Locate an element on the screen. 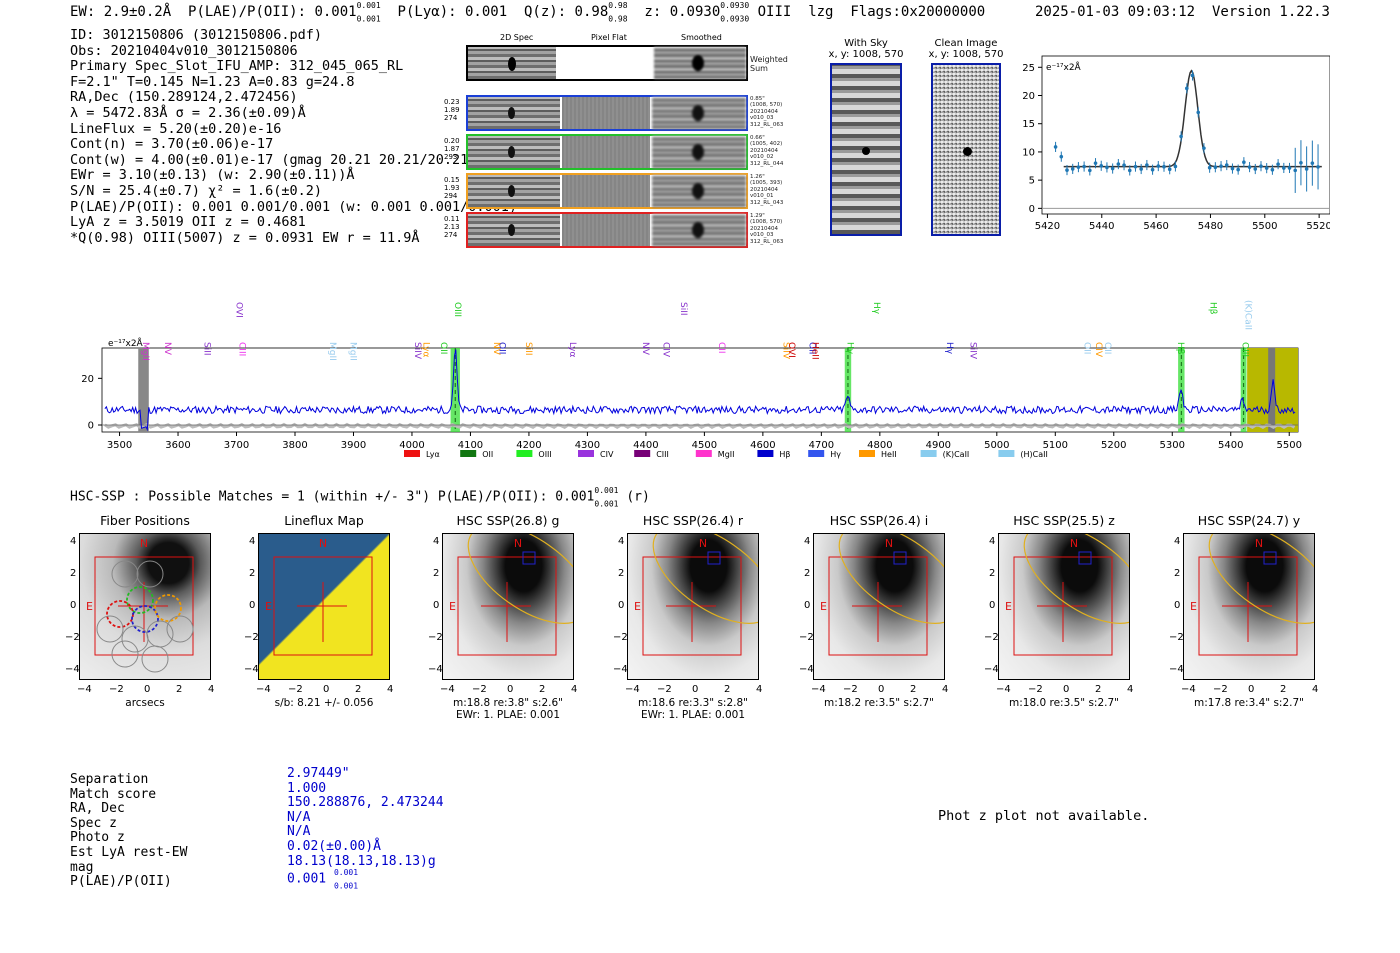  line-label: Hγ is located at coordinates (876, 308).